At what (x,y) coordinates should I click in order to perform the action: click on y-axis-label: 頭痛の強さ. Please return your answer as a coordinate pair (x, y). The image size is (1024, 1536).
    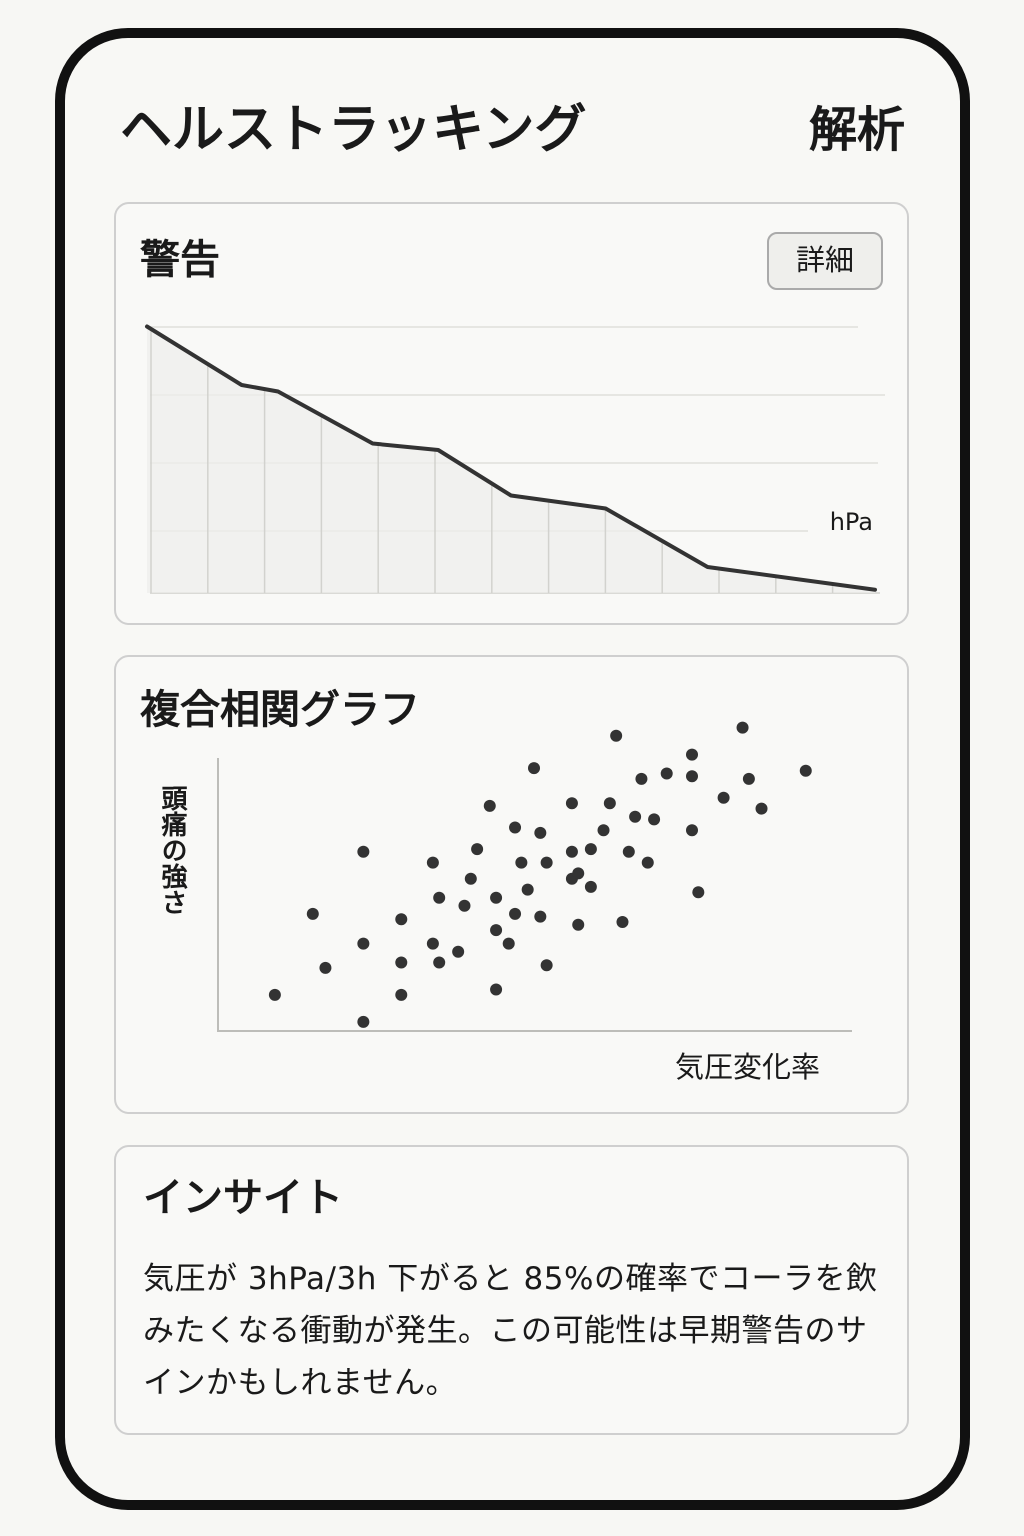
    Looking at the image, I should click on (172, 850).